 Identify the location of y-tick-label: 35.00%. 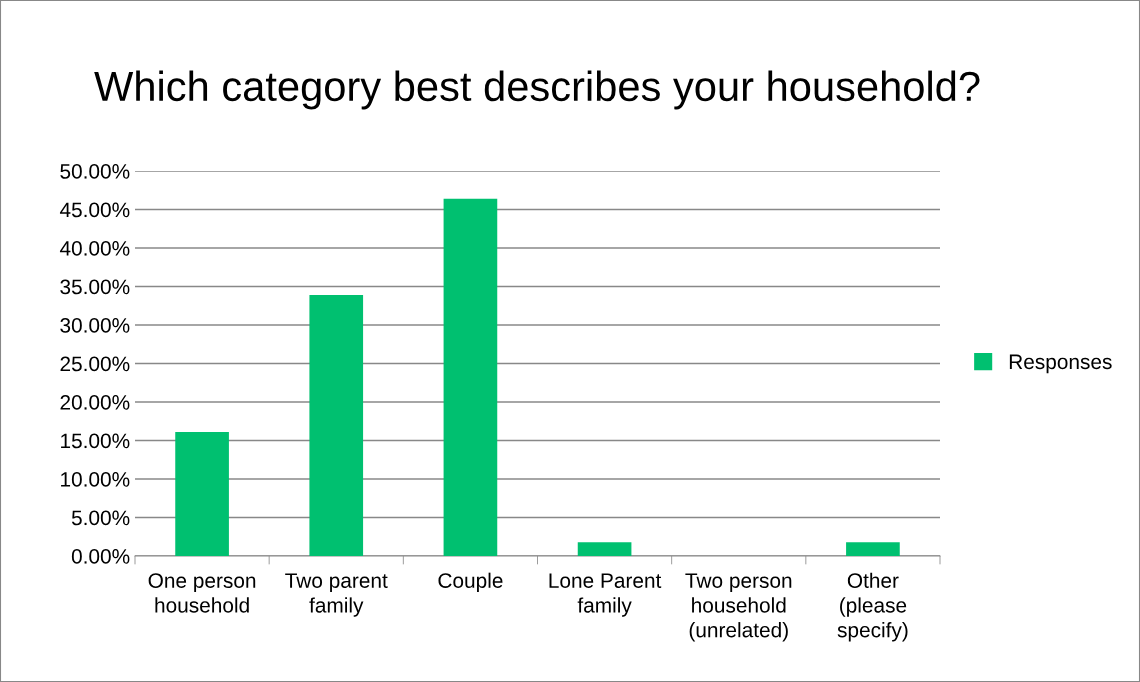
(95, 287).